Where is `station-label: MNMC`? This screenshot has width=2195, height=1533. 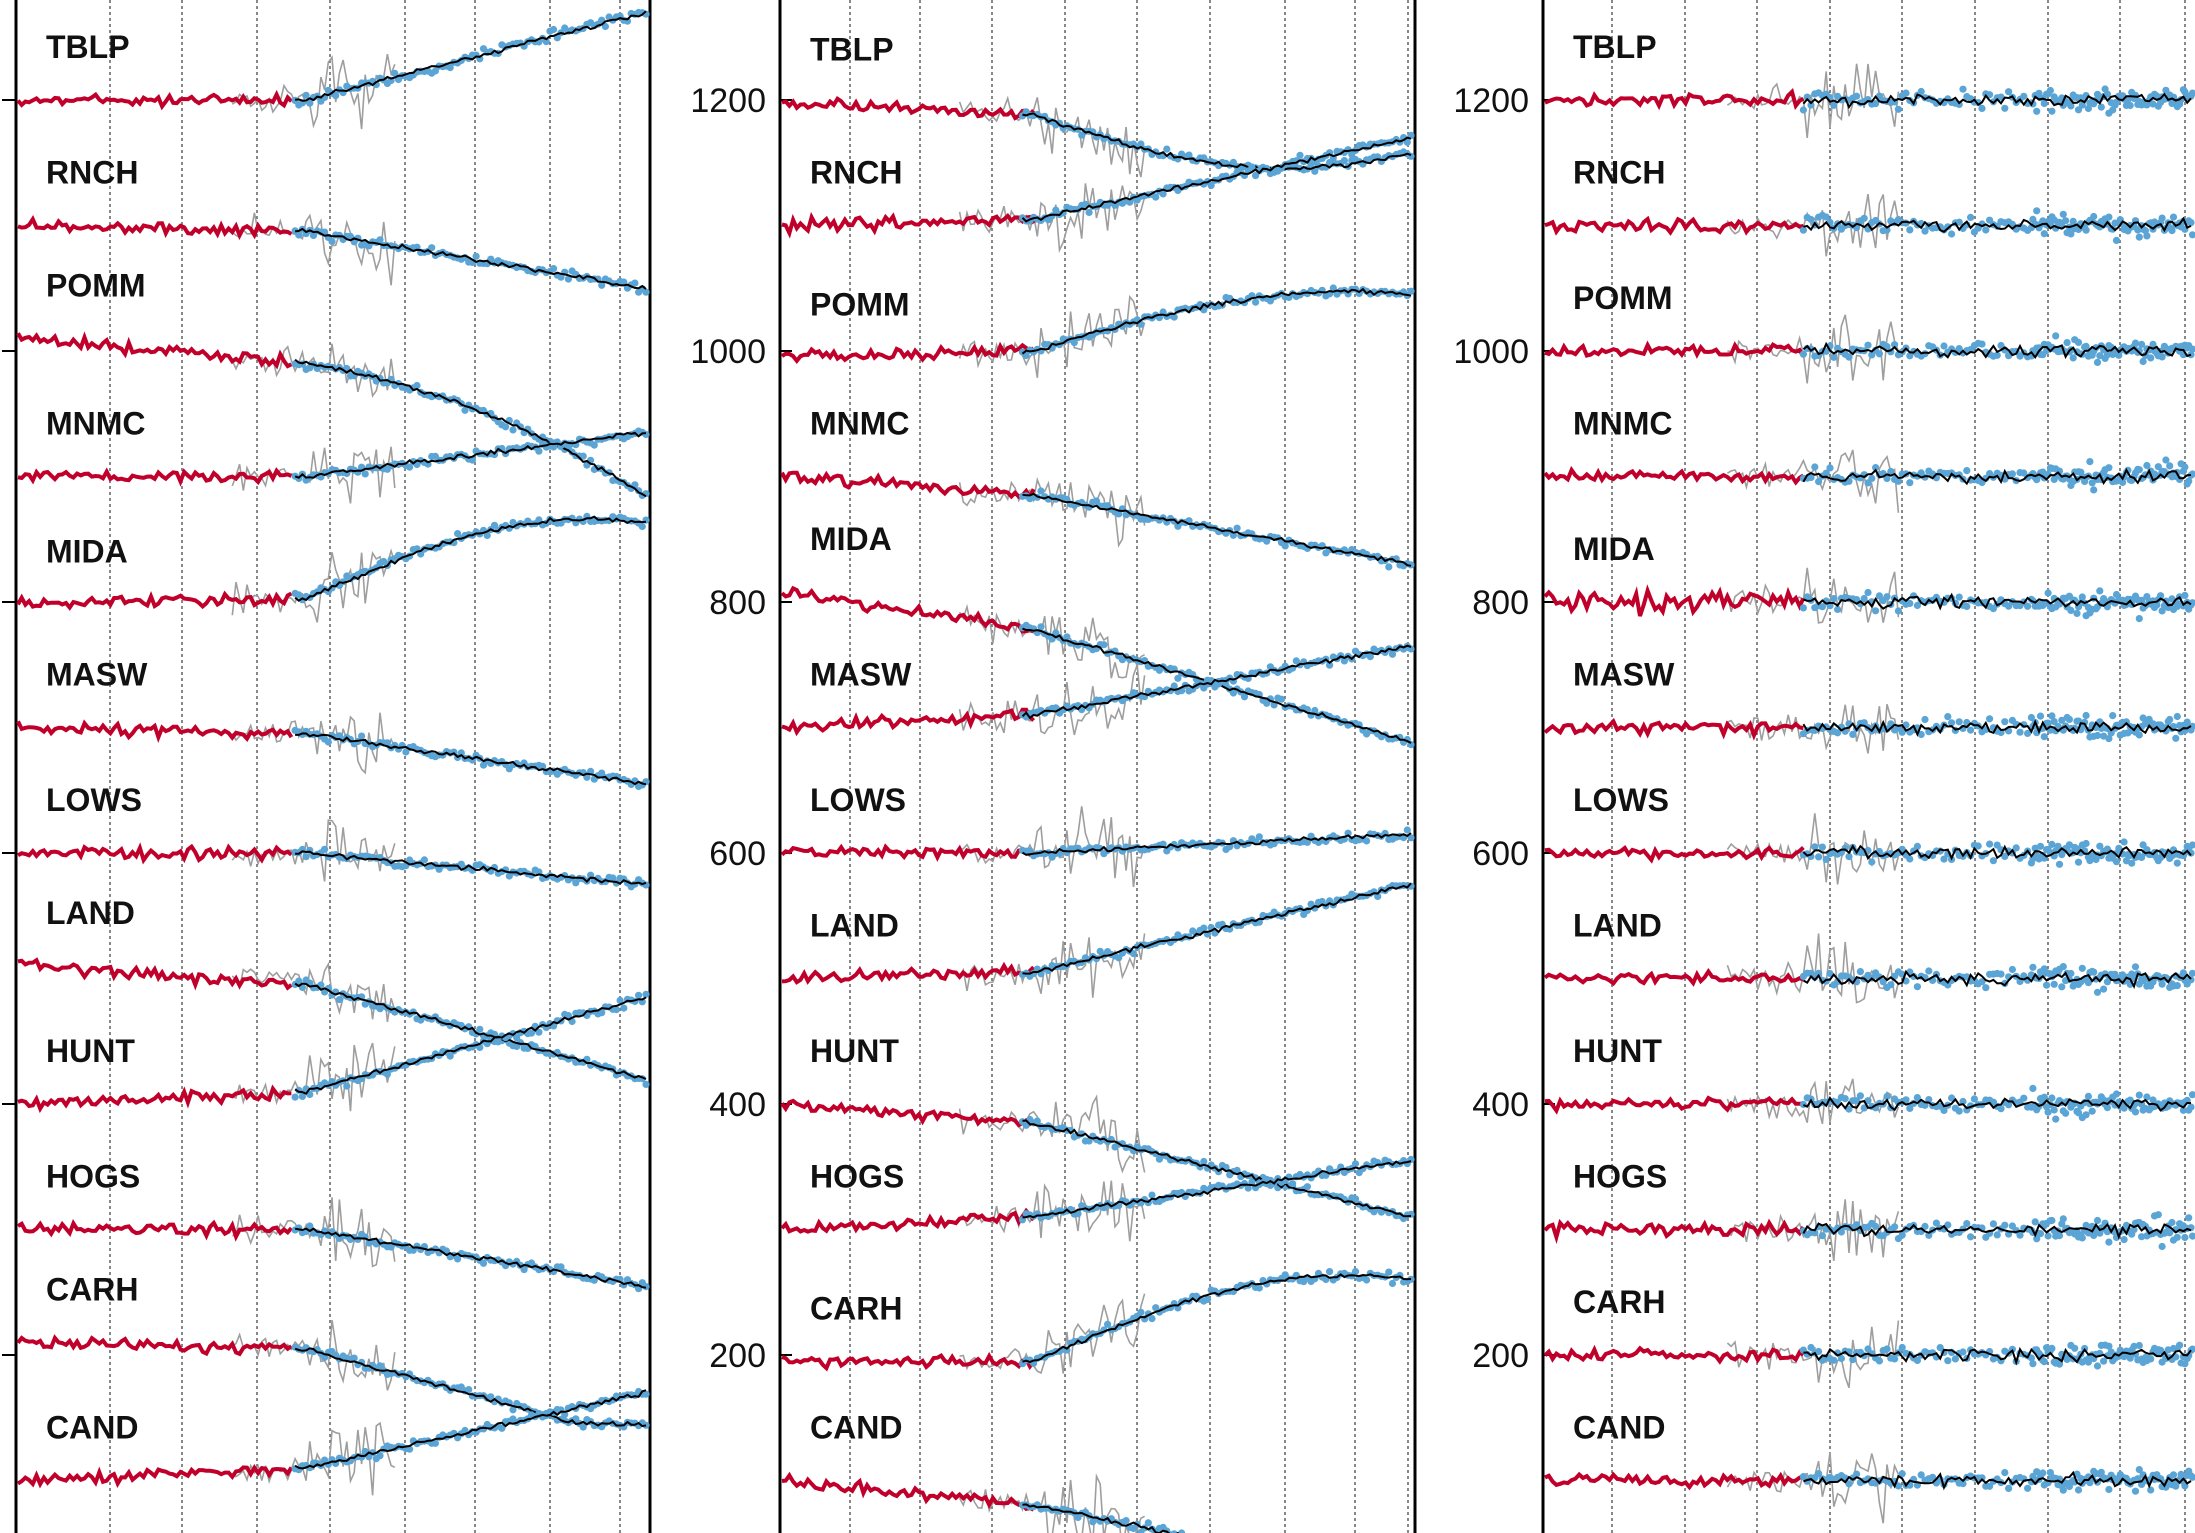
station-label: MNMC is located at coordinates (96, 424).